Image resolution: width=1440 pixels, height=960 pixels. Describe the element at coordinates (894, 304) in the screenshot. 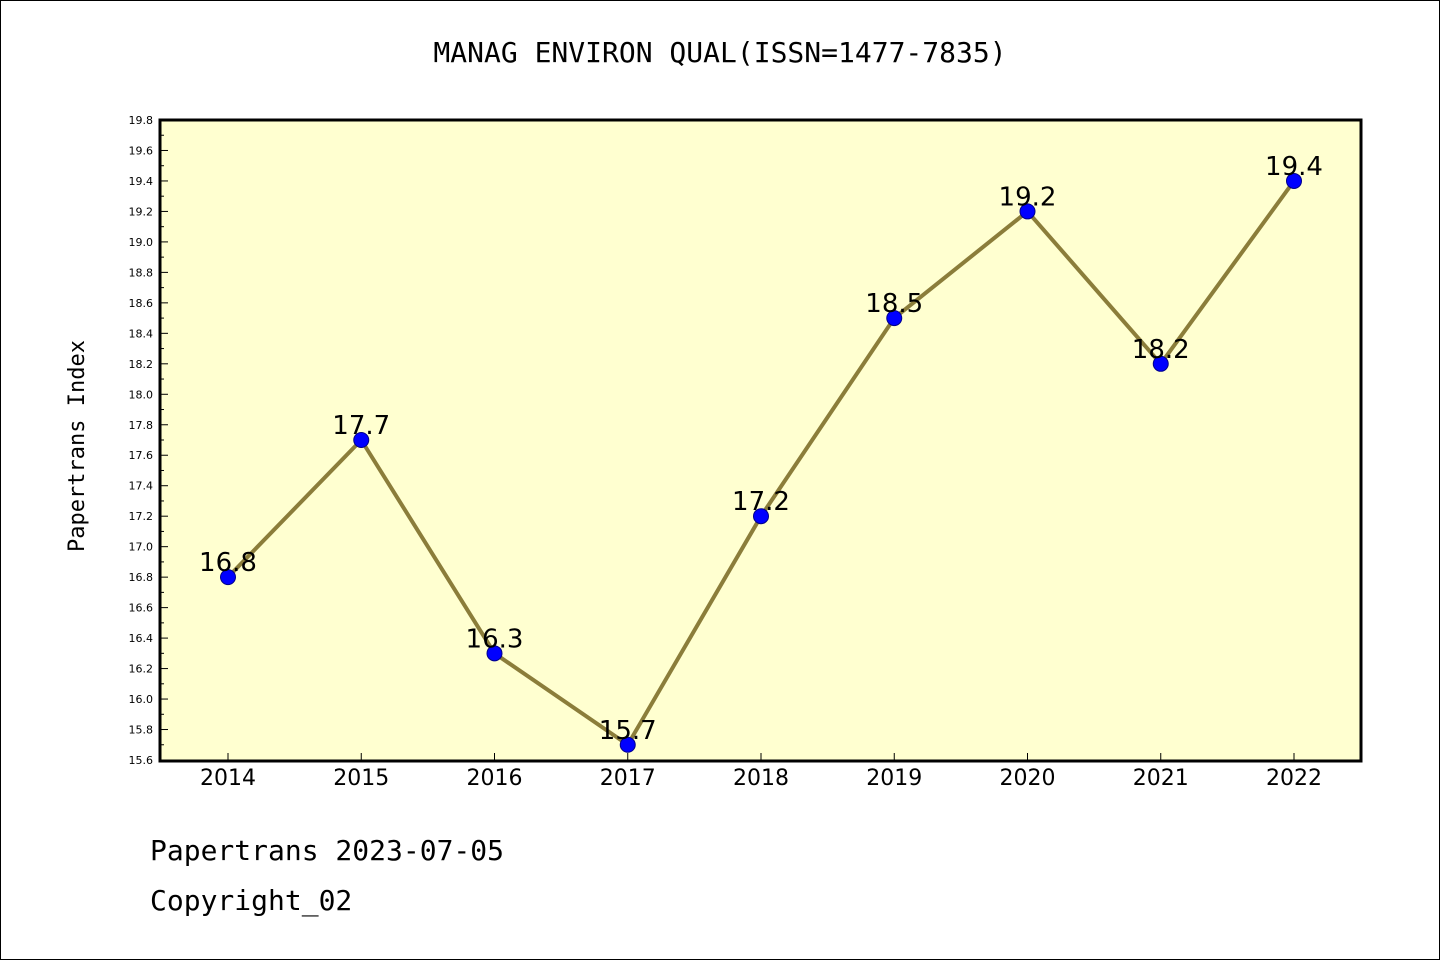

I see `data-label: 18.5` at that location.